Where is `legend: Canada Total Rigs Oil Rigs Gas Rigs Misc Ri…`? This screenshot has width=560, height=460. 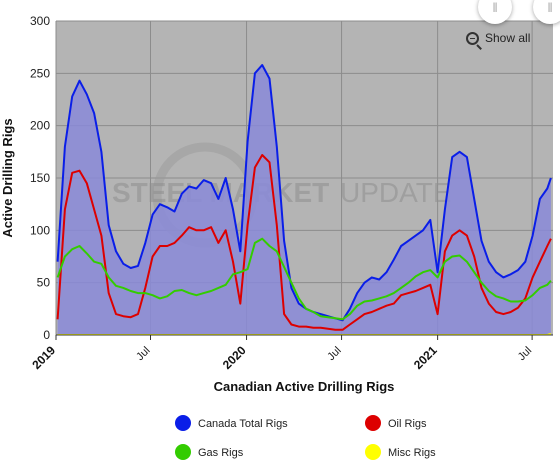
legend: Canada Total Rigs Oil Rigs Gas Rigs Misc Ri… is located at coordinates (305, 437).